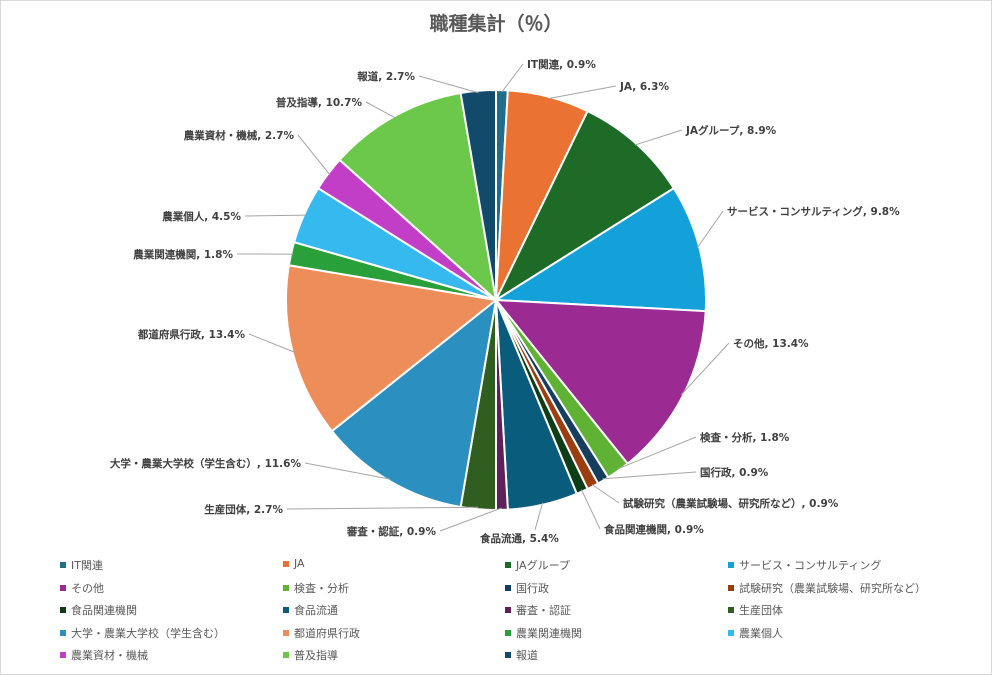 Image resolution: width=992 pixels, height=675 pixels. Describe the element at coordinates (183, 254) in the screenshot. I see `data-label: 農業関連機関, 1.8%` at that location.